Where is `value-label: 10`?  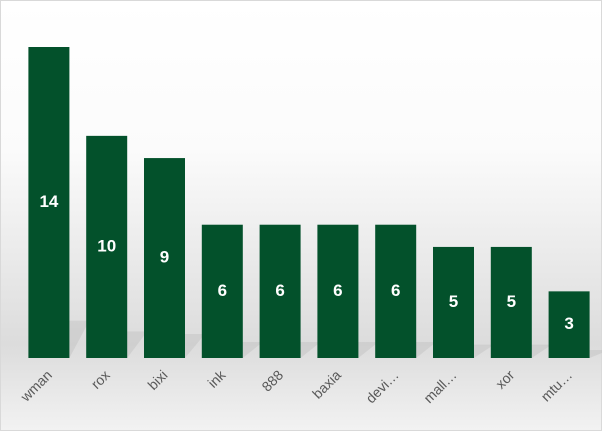
value-label: 10 is located at coordinates (106, 245).